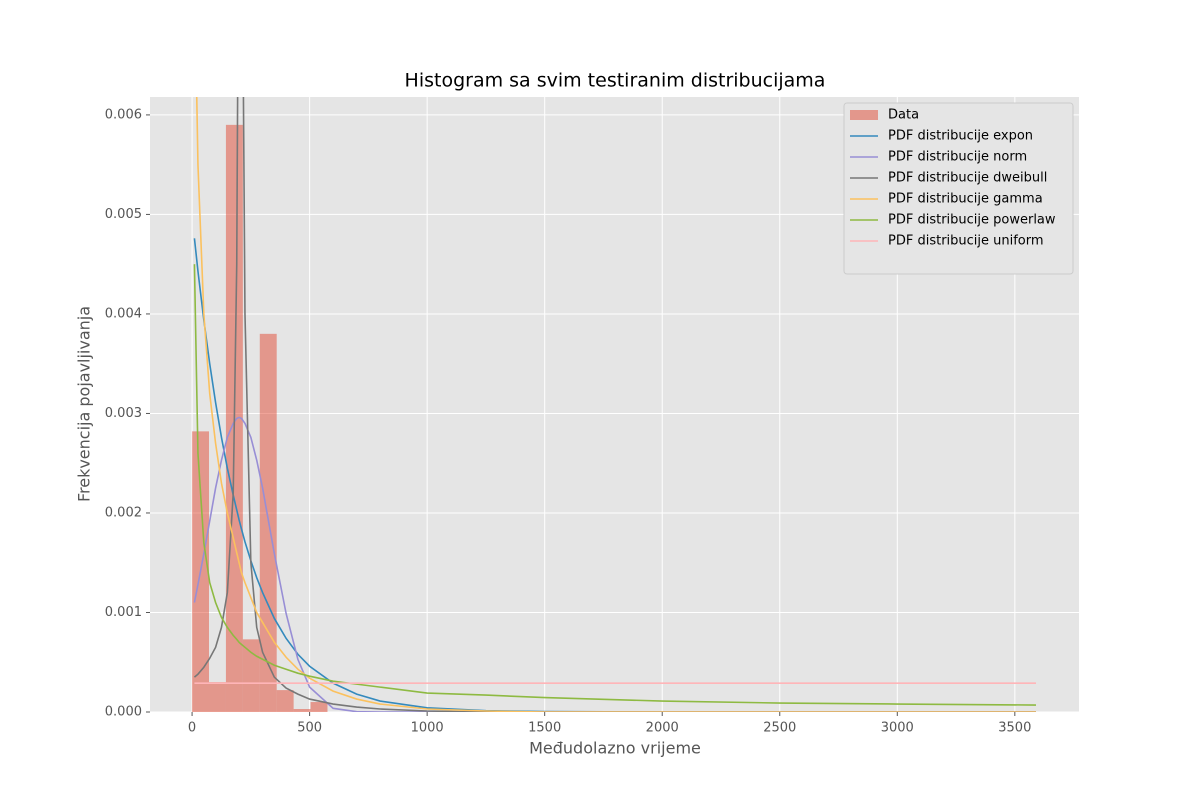 The image size is (1200, 800). I want to click on legend-label: PDF distribucije uniform, so click(966, 241).